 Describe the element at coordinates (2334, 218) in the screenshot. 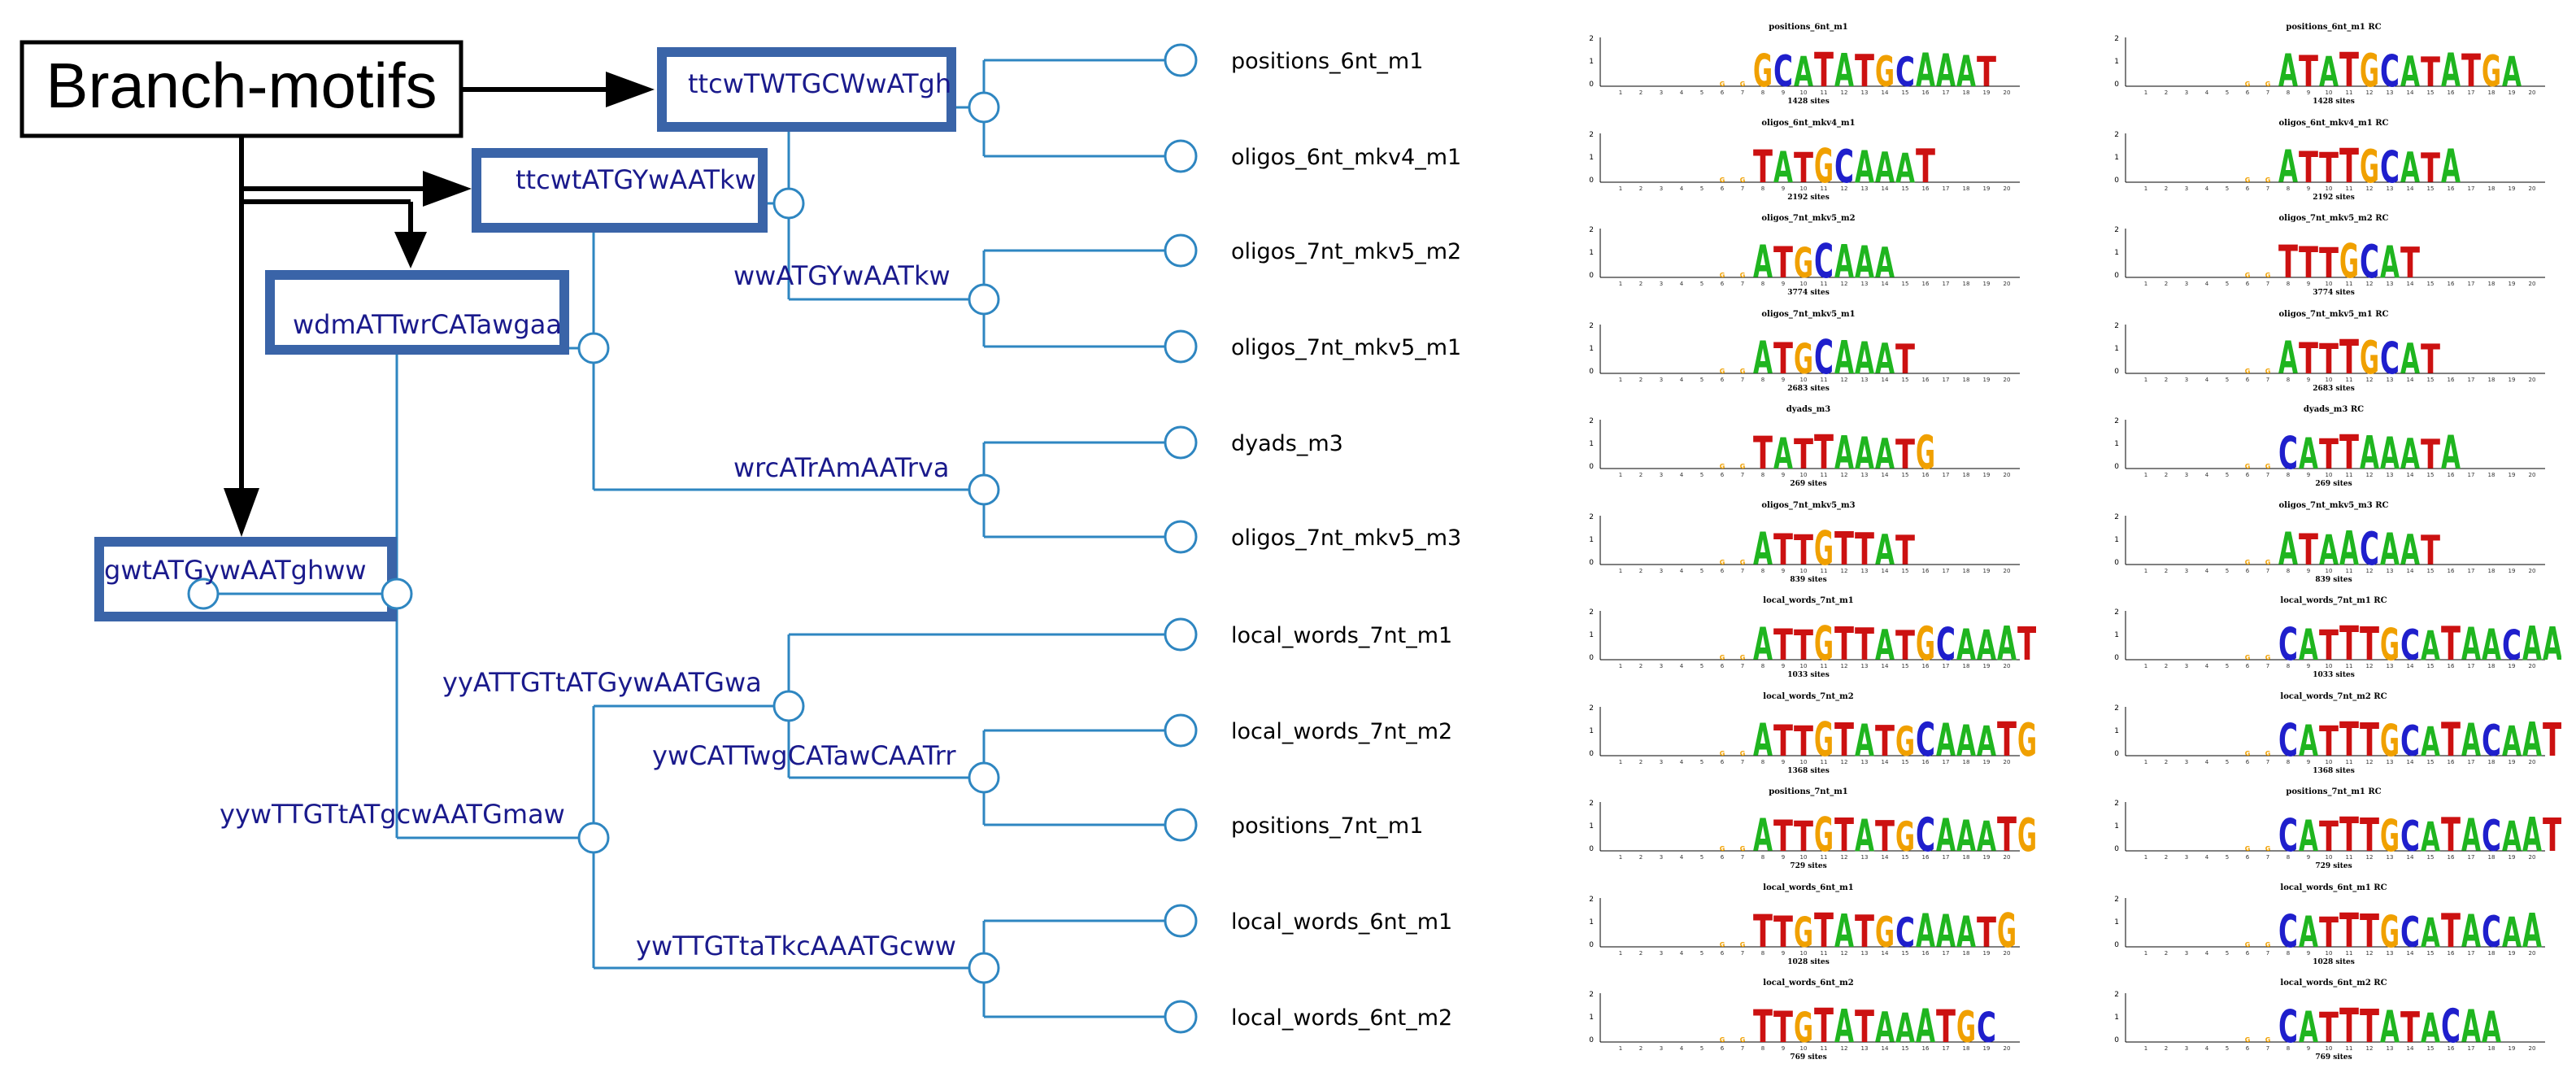

I see `logo-title: oligos_7nt_mkv5_m2 RC` at that location.